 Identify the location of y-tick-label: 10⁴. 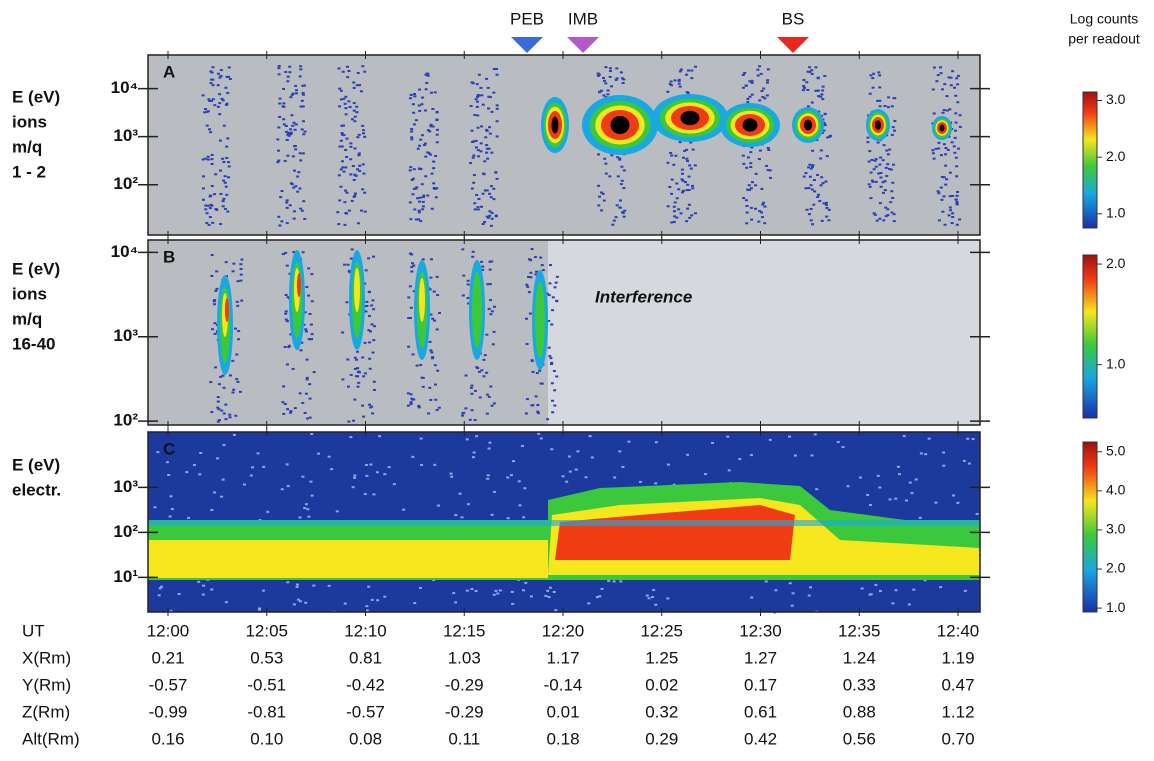
(124, 87).